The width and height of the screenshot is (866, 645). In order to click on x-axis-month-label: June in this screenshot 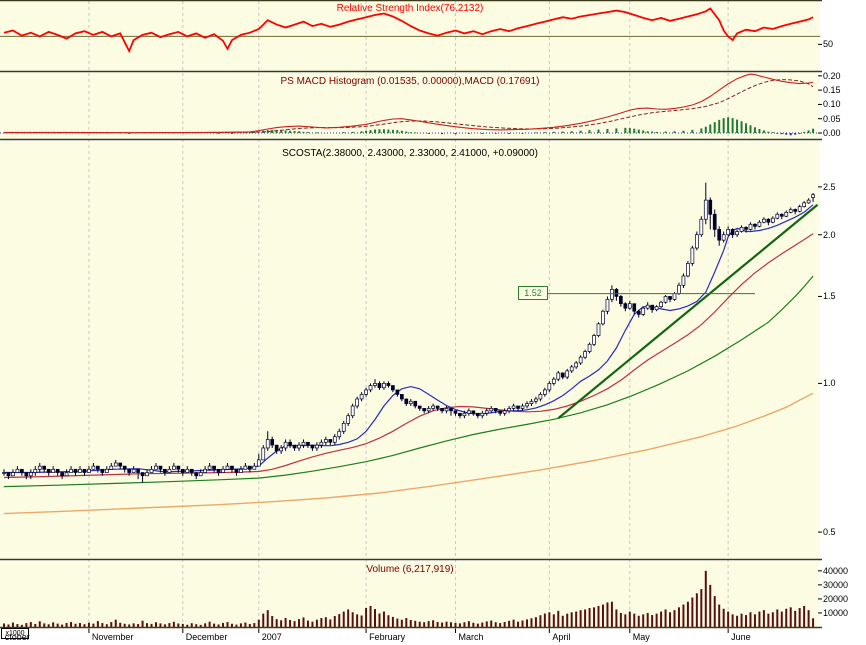, I will do `click(741, 637)`.